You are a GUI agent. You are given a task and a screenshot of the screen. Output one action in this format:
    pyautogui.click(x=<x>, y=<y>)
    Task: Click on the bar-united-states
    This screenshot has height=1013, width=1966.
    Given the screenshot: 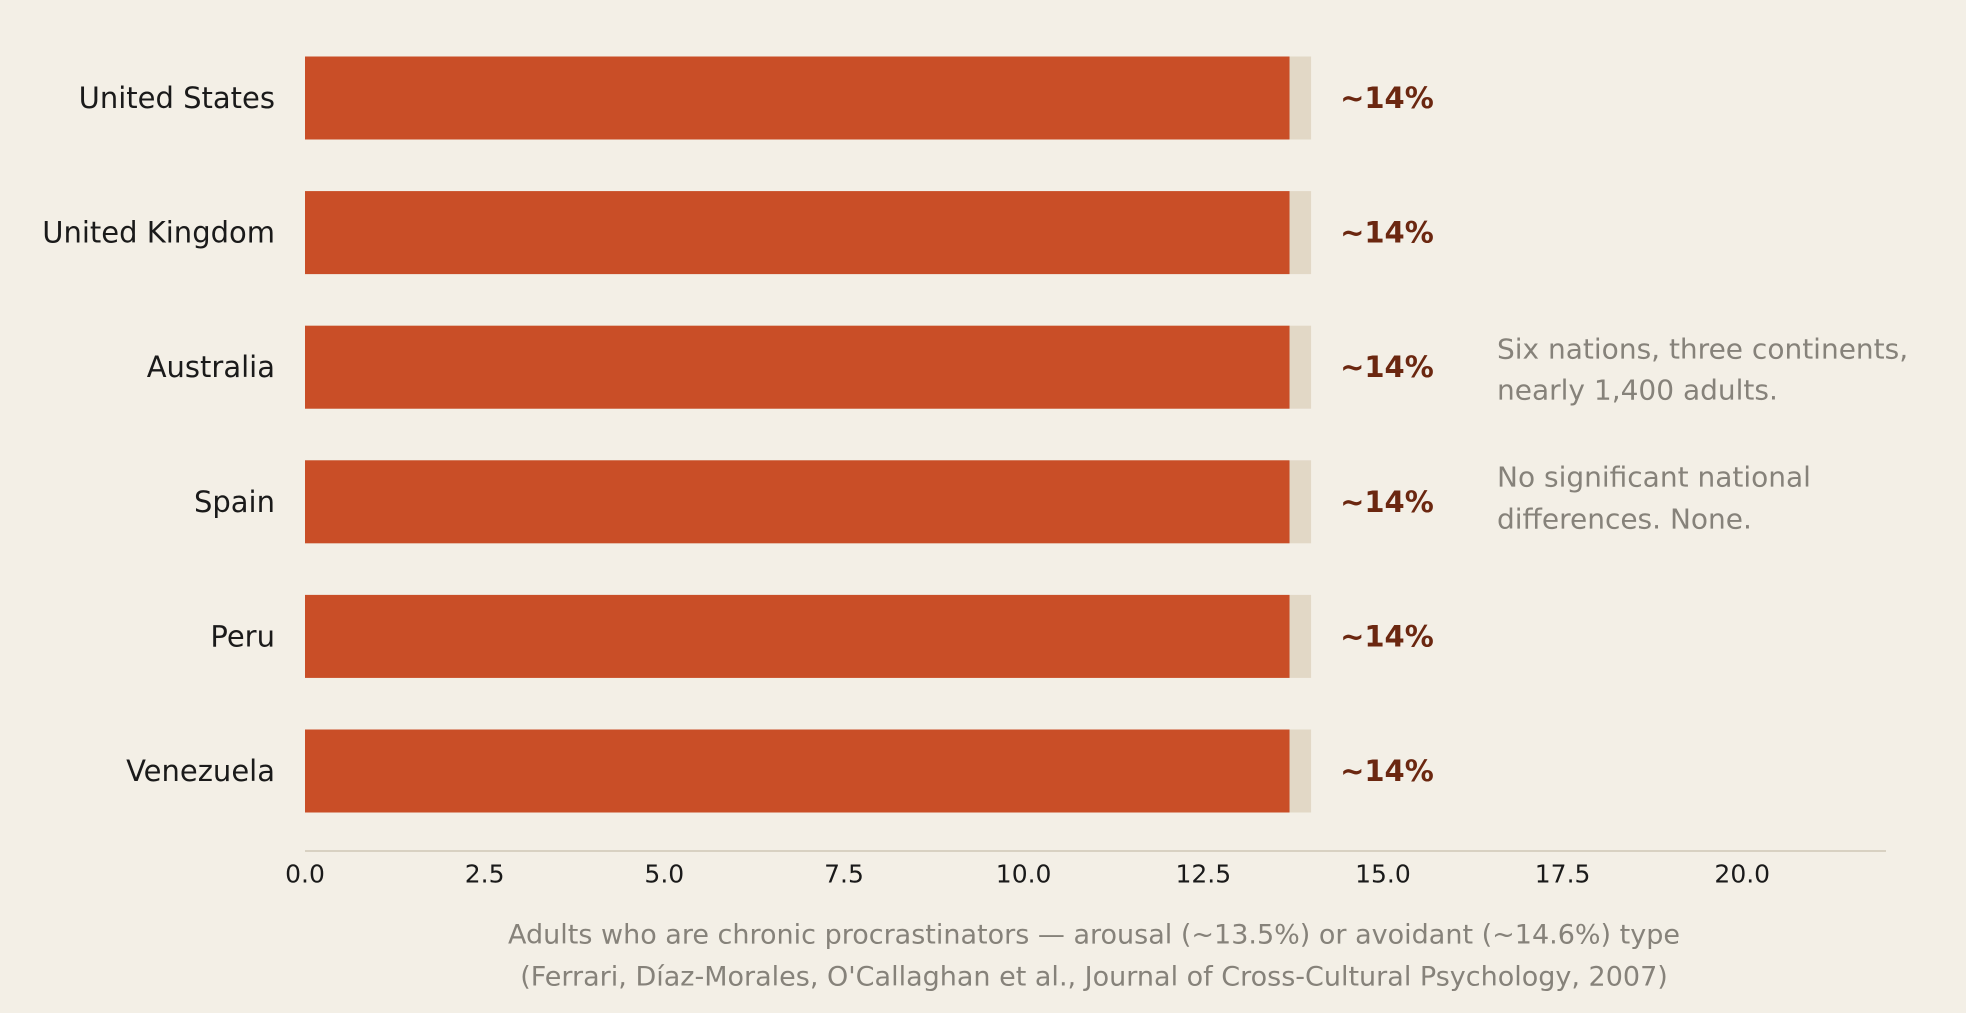 What is the action you would take?
    pyautogui.click(x=797, y=98)
    